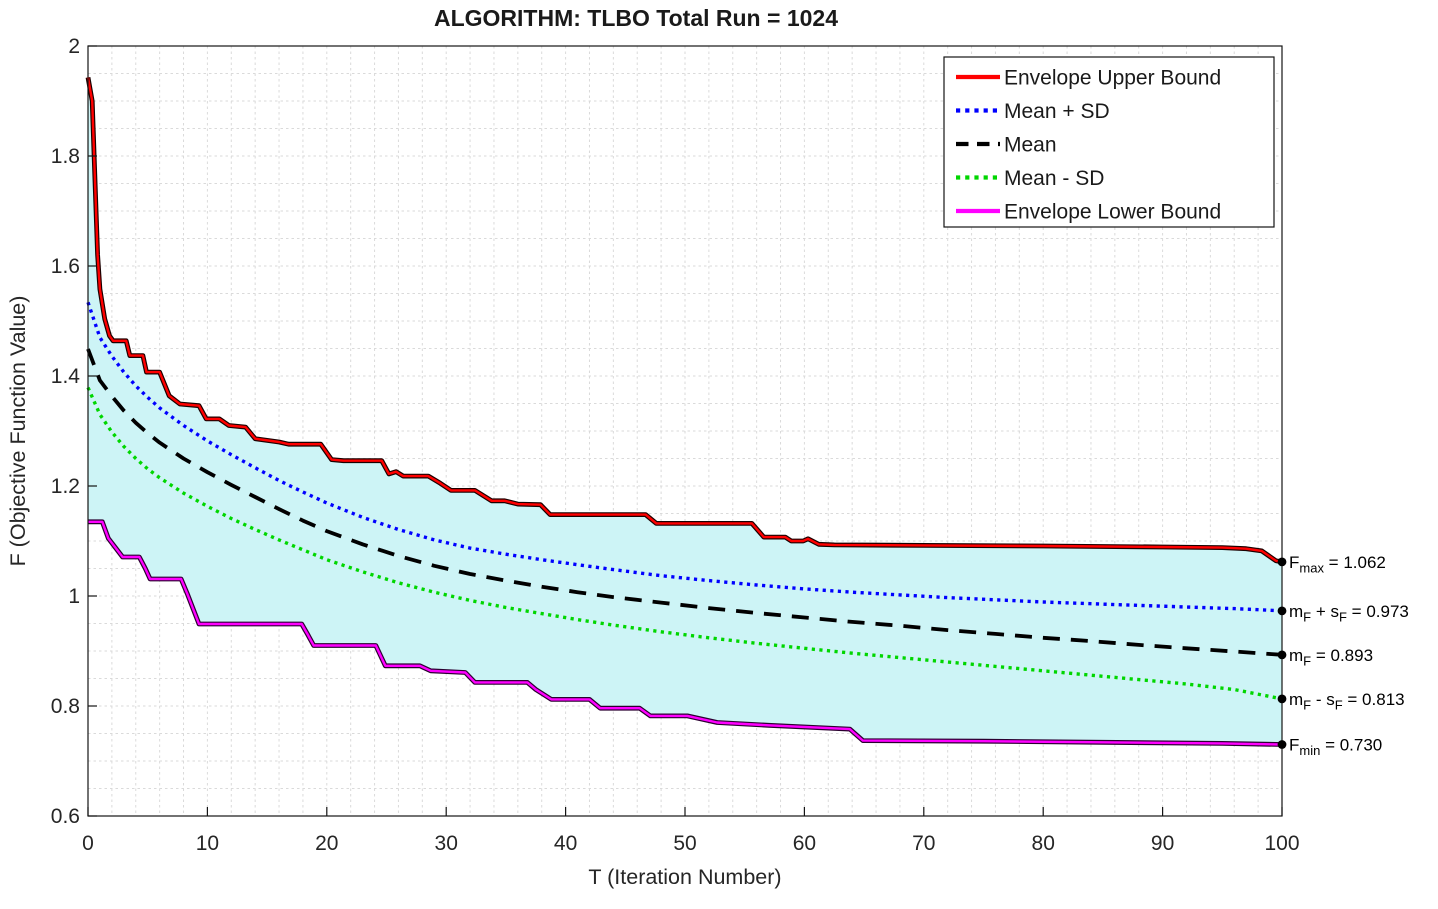 This screenshot has height=909, width=1438. What do you see at coordinates (1162, 843) in the screenshot?
I see `x-tick-label: 90` at bounding box center [1162, 843].